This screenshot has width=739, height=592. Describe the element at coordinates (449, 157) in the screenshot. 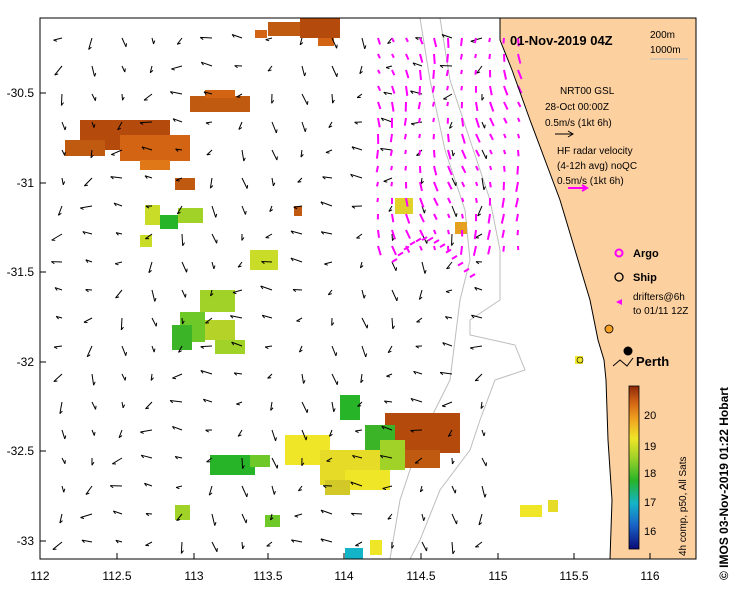

I see `hf-radar-arrow-field` at that location.